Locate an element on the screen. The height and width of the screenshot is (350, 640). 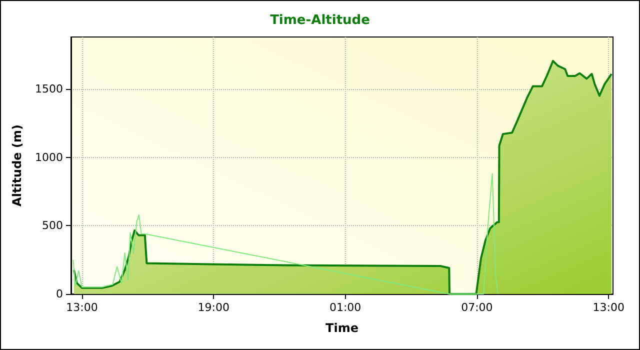
y-axis-title: Altitude (m) is located at coordinates (17, 165).